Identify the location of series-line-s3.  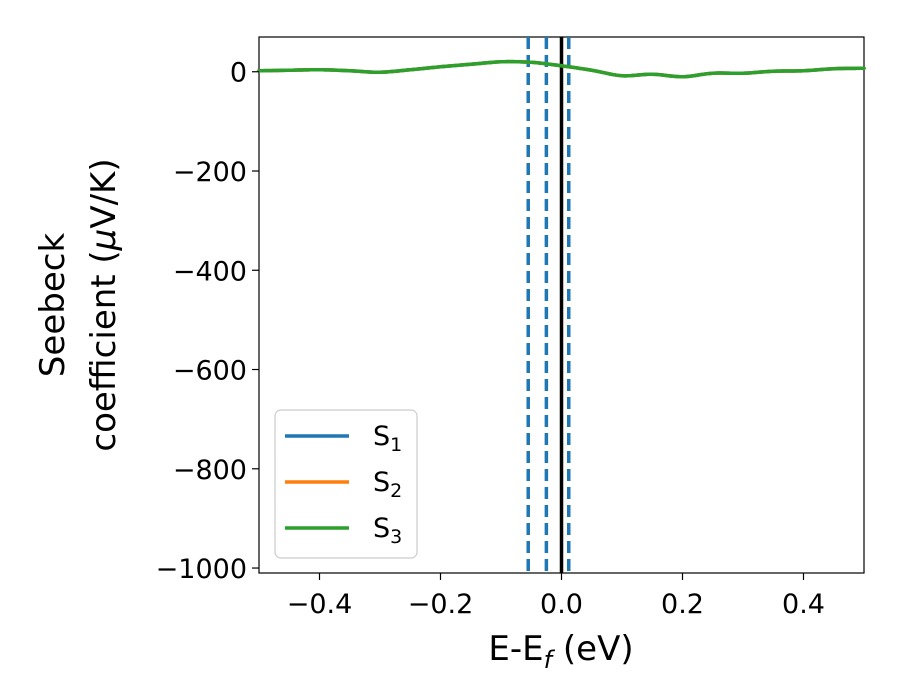
(561, 69).